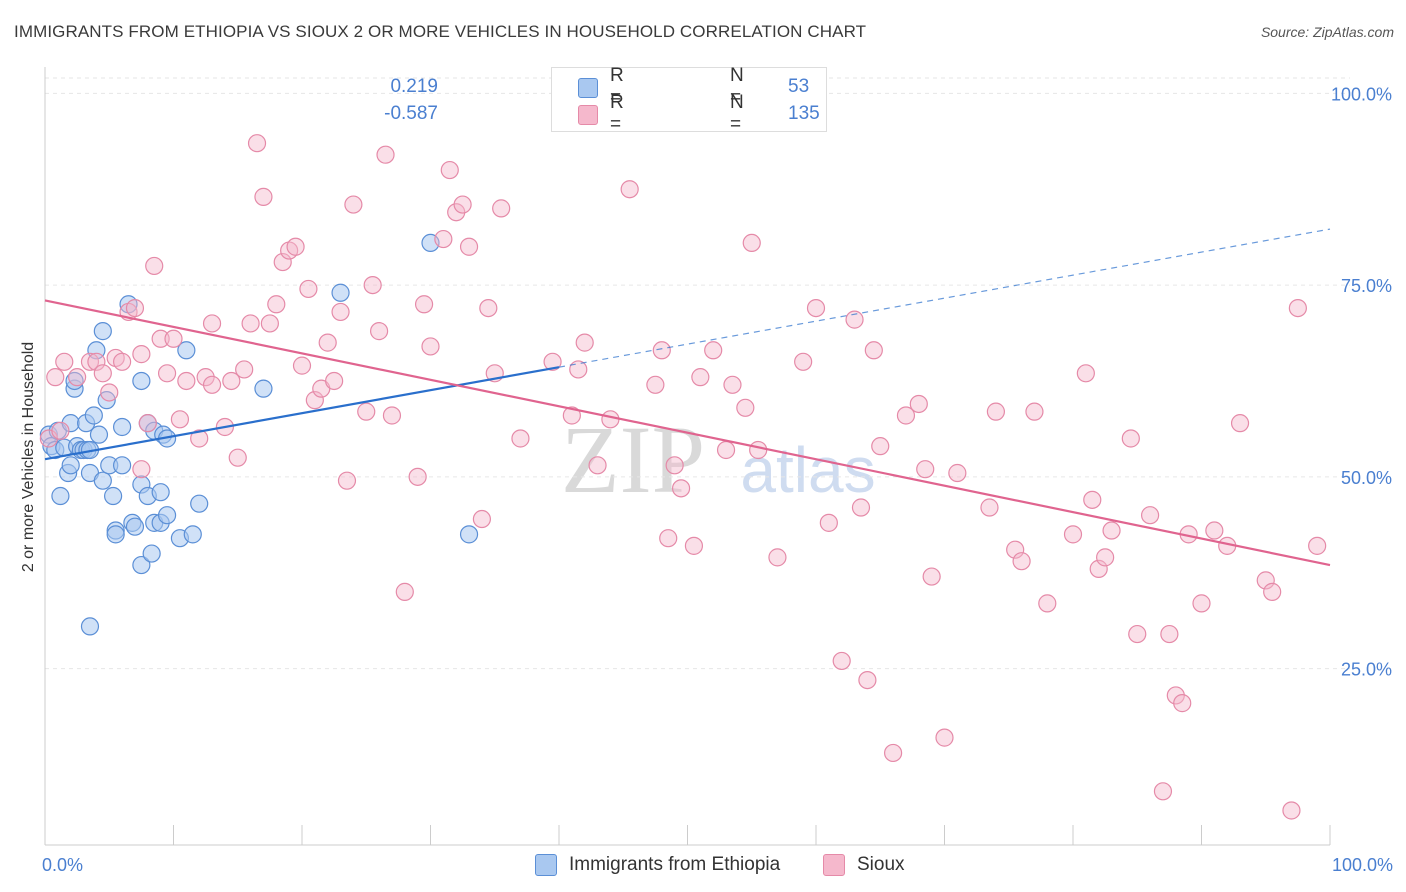 This screenshot has height=892, width=1406. Describe the element at coordinates (881, 864) in the screenshot. I see `legend-label-sioux: Sioux` at that location.